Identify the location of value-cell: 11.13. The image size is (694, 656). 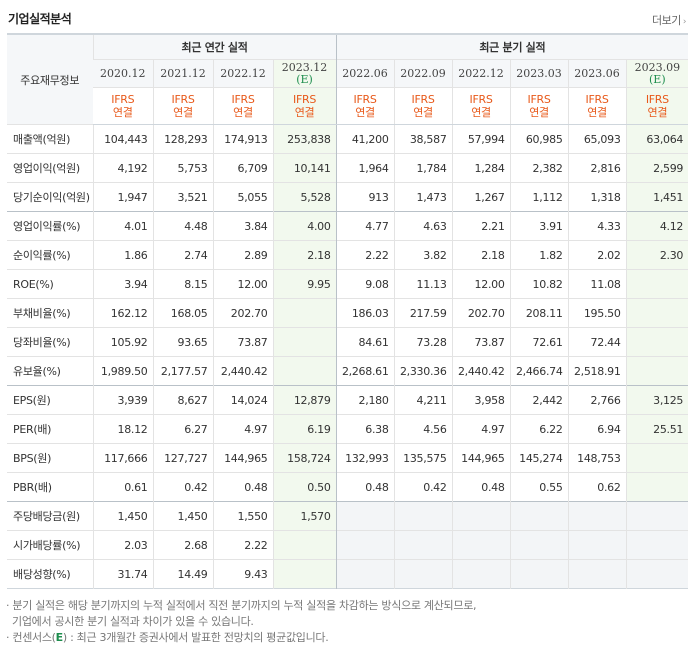
(423, 284).